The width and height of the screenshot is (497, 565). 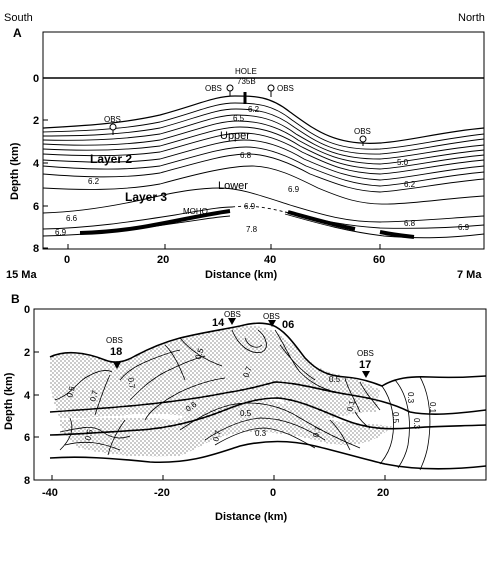 What do you see at coordinates (50, 493) in the screenshot?
I see `panel-b-xtick--40: -40` at bounding box center [50, 493].